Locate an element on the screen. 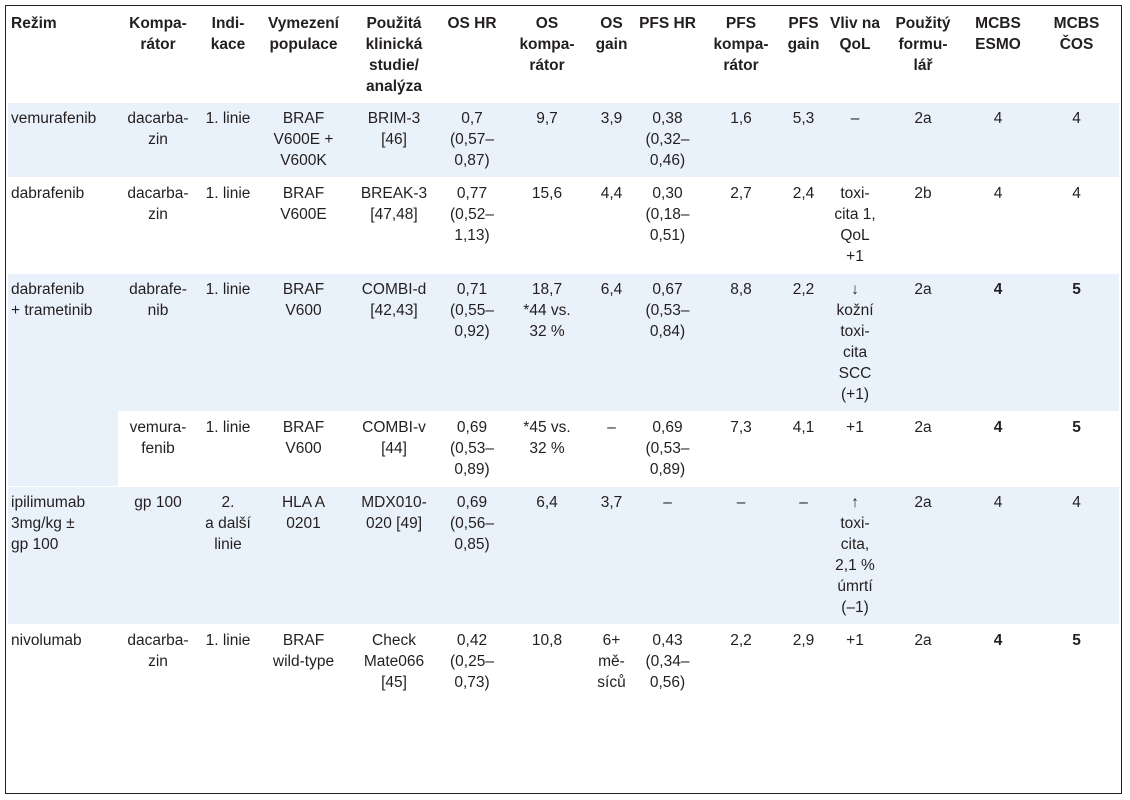 The image size is (1130, 800). cell-regimen: nivolumab is located at coordinates (63, 661).